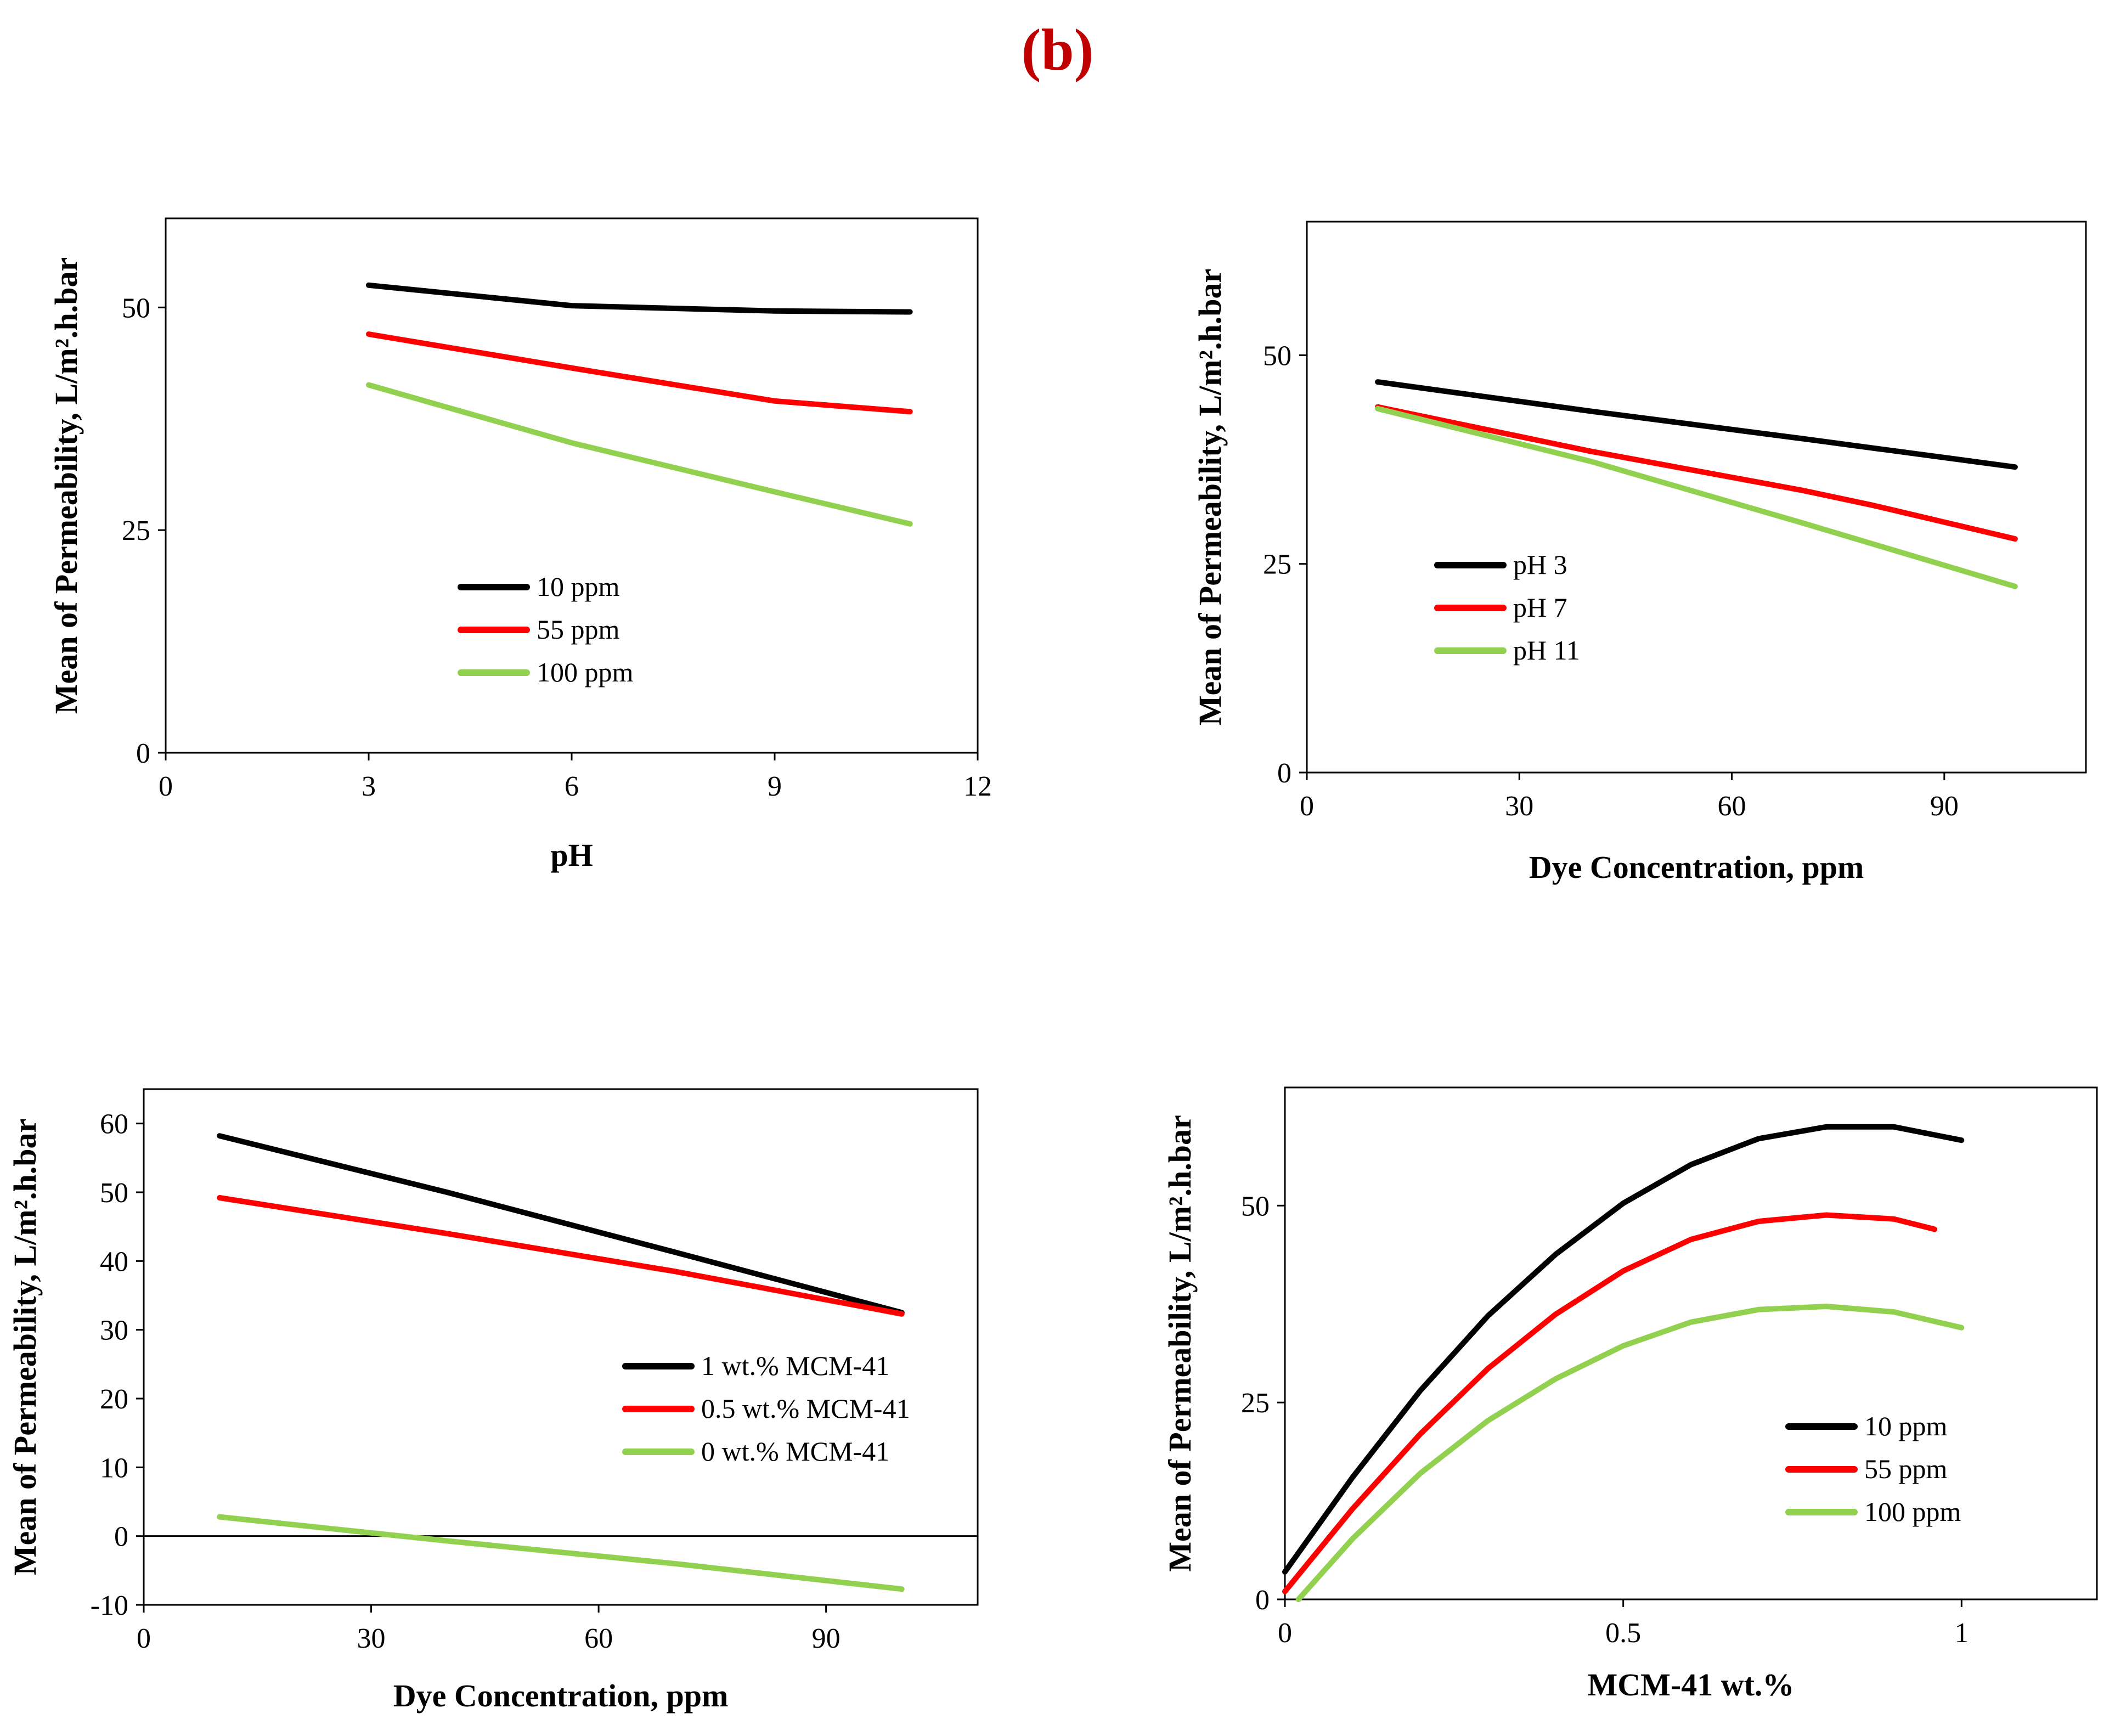 This screenshot has height=1736, width=2115. Describe the element at coordinates (369, 786) in the screenshot. I see `x-tick-label: 3` at that location.